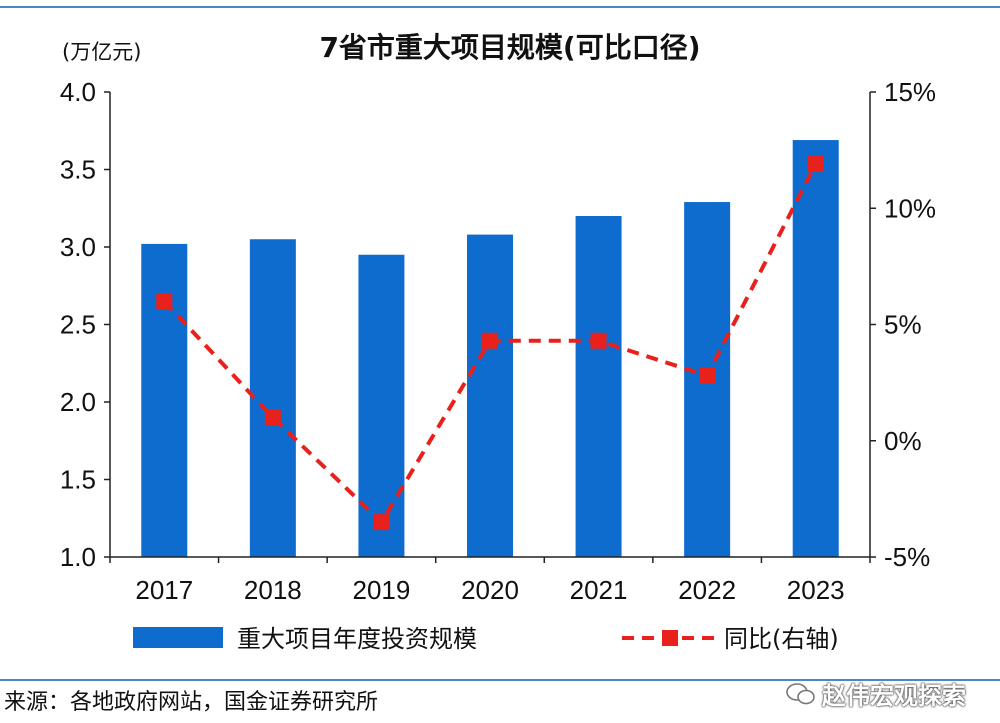  What do you see at coordinates (907, 557) in the screenshot?
I see `right-tick-label: -5%` at bounding box center [907, 557].